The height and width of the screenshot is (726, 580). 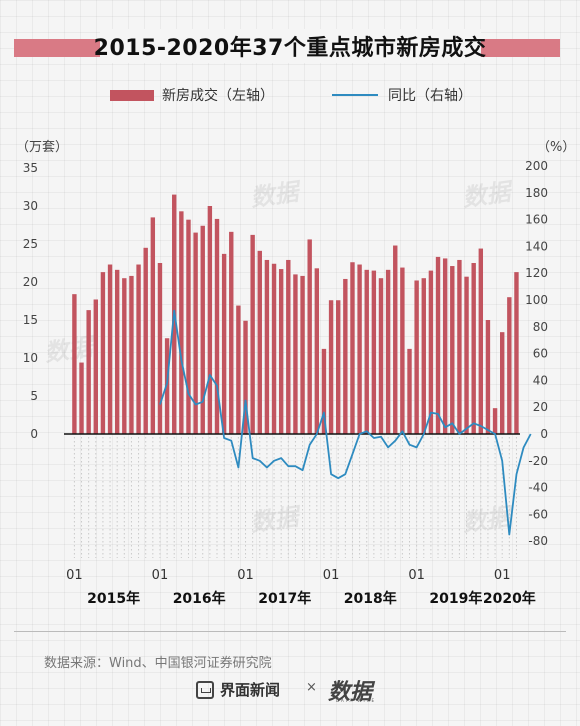 I want to click on right-tick-label: 100, so click(x=536, y=300).